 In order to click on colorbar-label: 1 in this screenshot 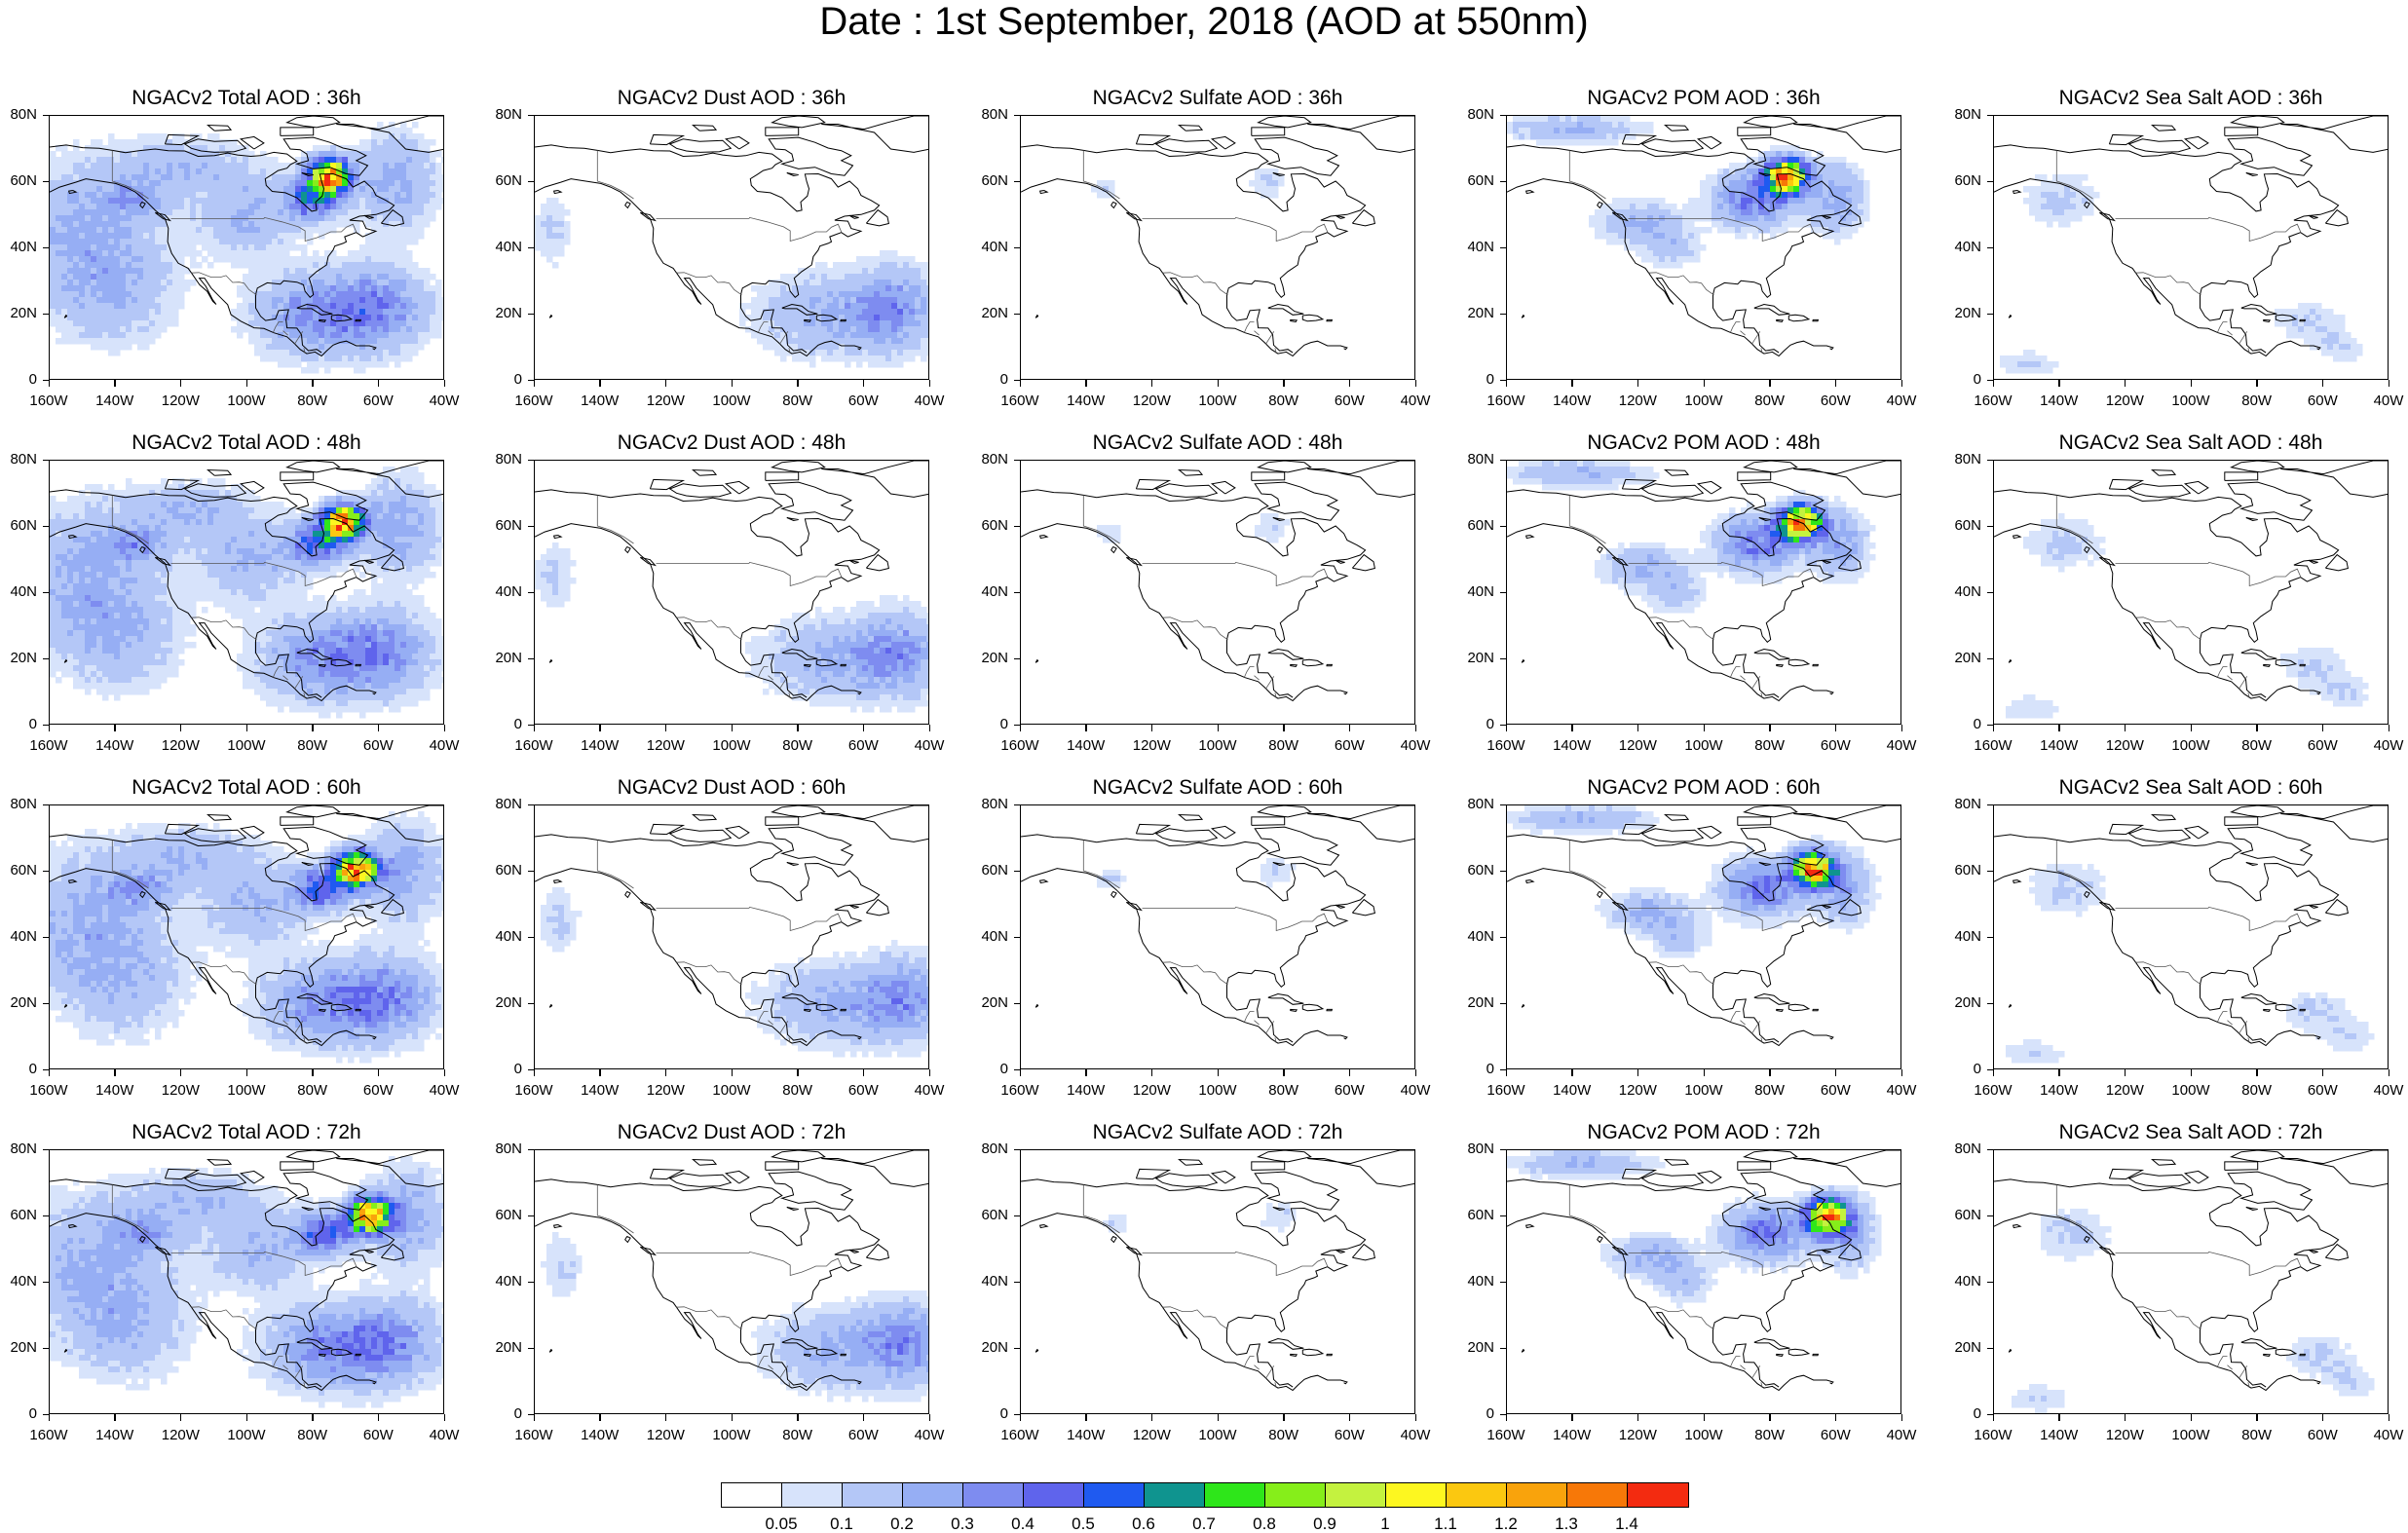, I will do `click(1385, 1524)`.